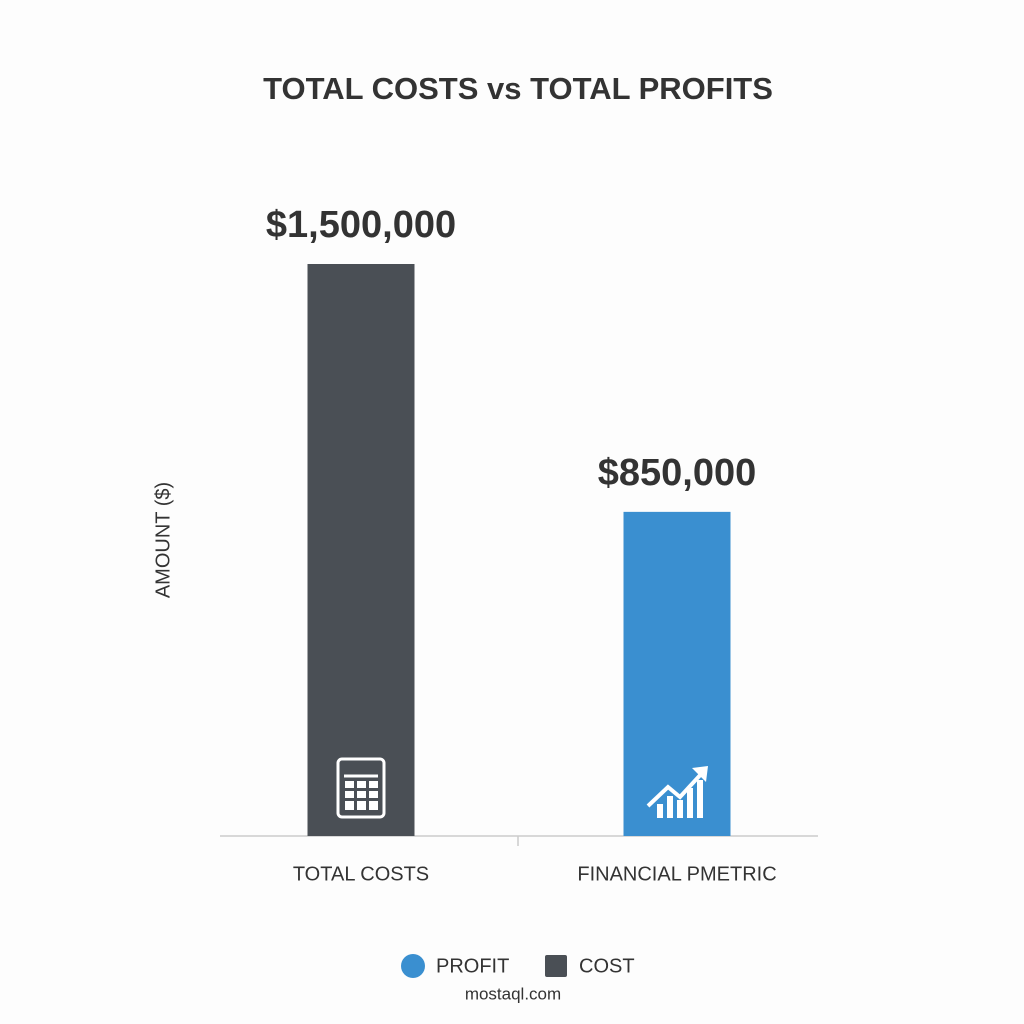 This screenshot has width=1024, height=1024. I want to click on chart-title: TOTAL COSTS vs TOTAL PROFITS, so click(518, 88).